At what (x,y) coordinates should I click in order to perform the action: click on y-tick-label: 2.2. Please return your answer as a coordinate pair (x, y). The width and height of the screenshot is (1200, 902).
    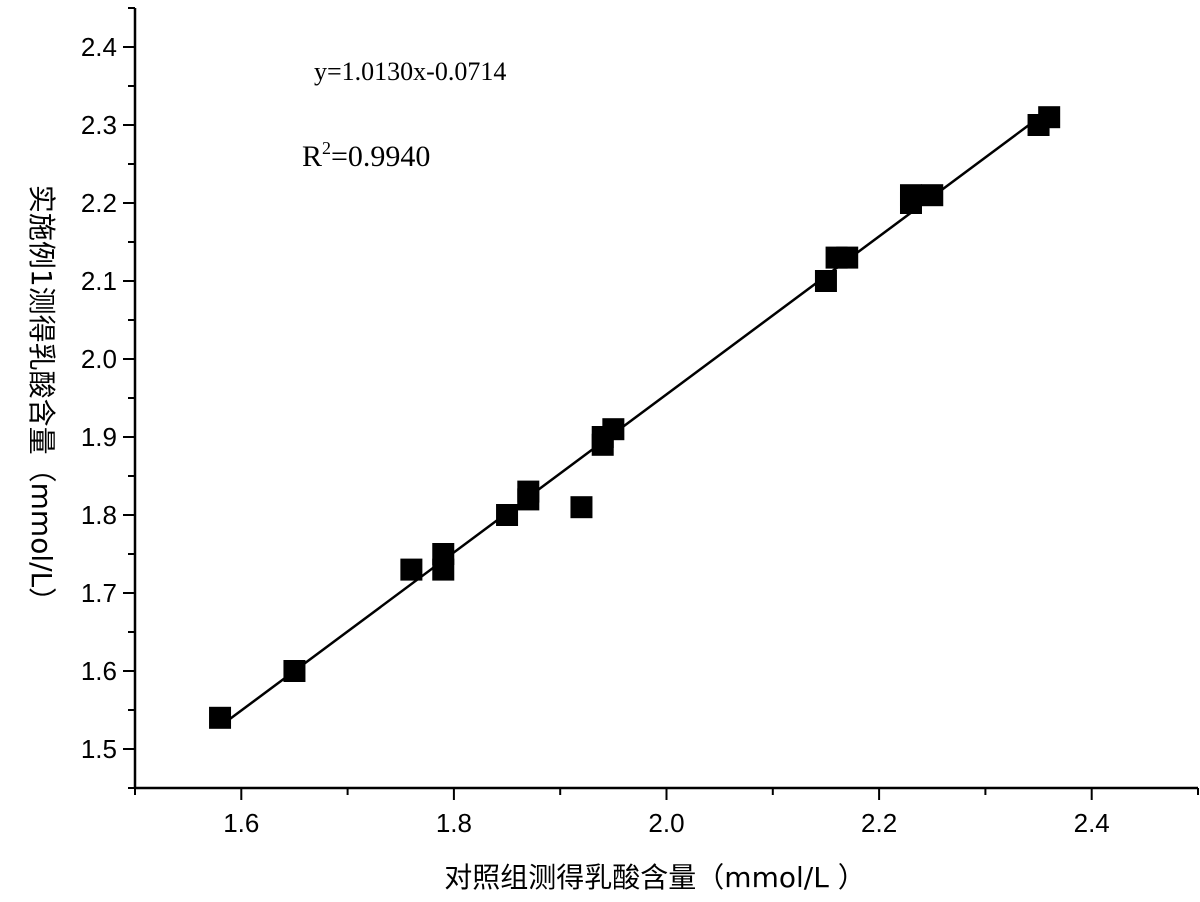
    Looking at the image, I should click on (99, 203).